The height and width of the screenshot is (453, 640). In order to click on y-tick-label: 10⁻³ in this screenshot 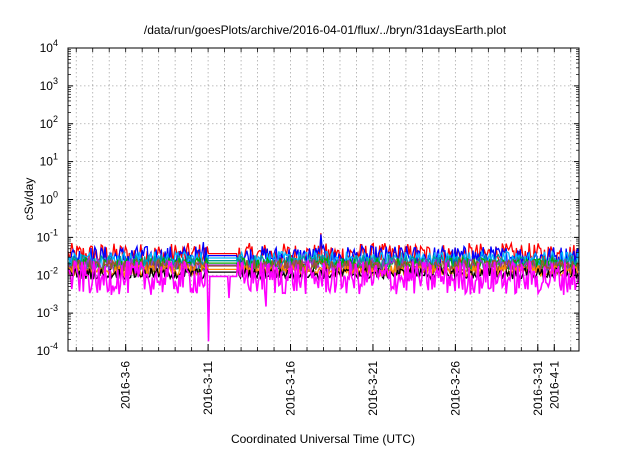, I will do `click(47, 311)`.